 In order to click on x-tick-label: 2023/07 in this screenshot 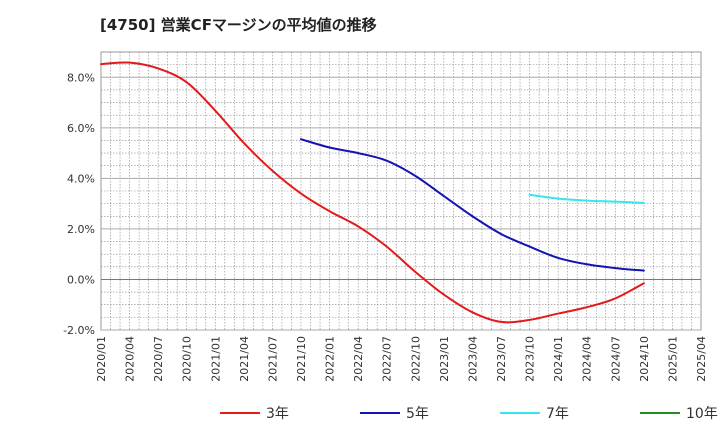, I will do `click(501, 359)`.